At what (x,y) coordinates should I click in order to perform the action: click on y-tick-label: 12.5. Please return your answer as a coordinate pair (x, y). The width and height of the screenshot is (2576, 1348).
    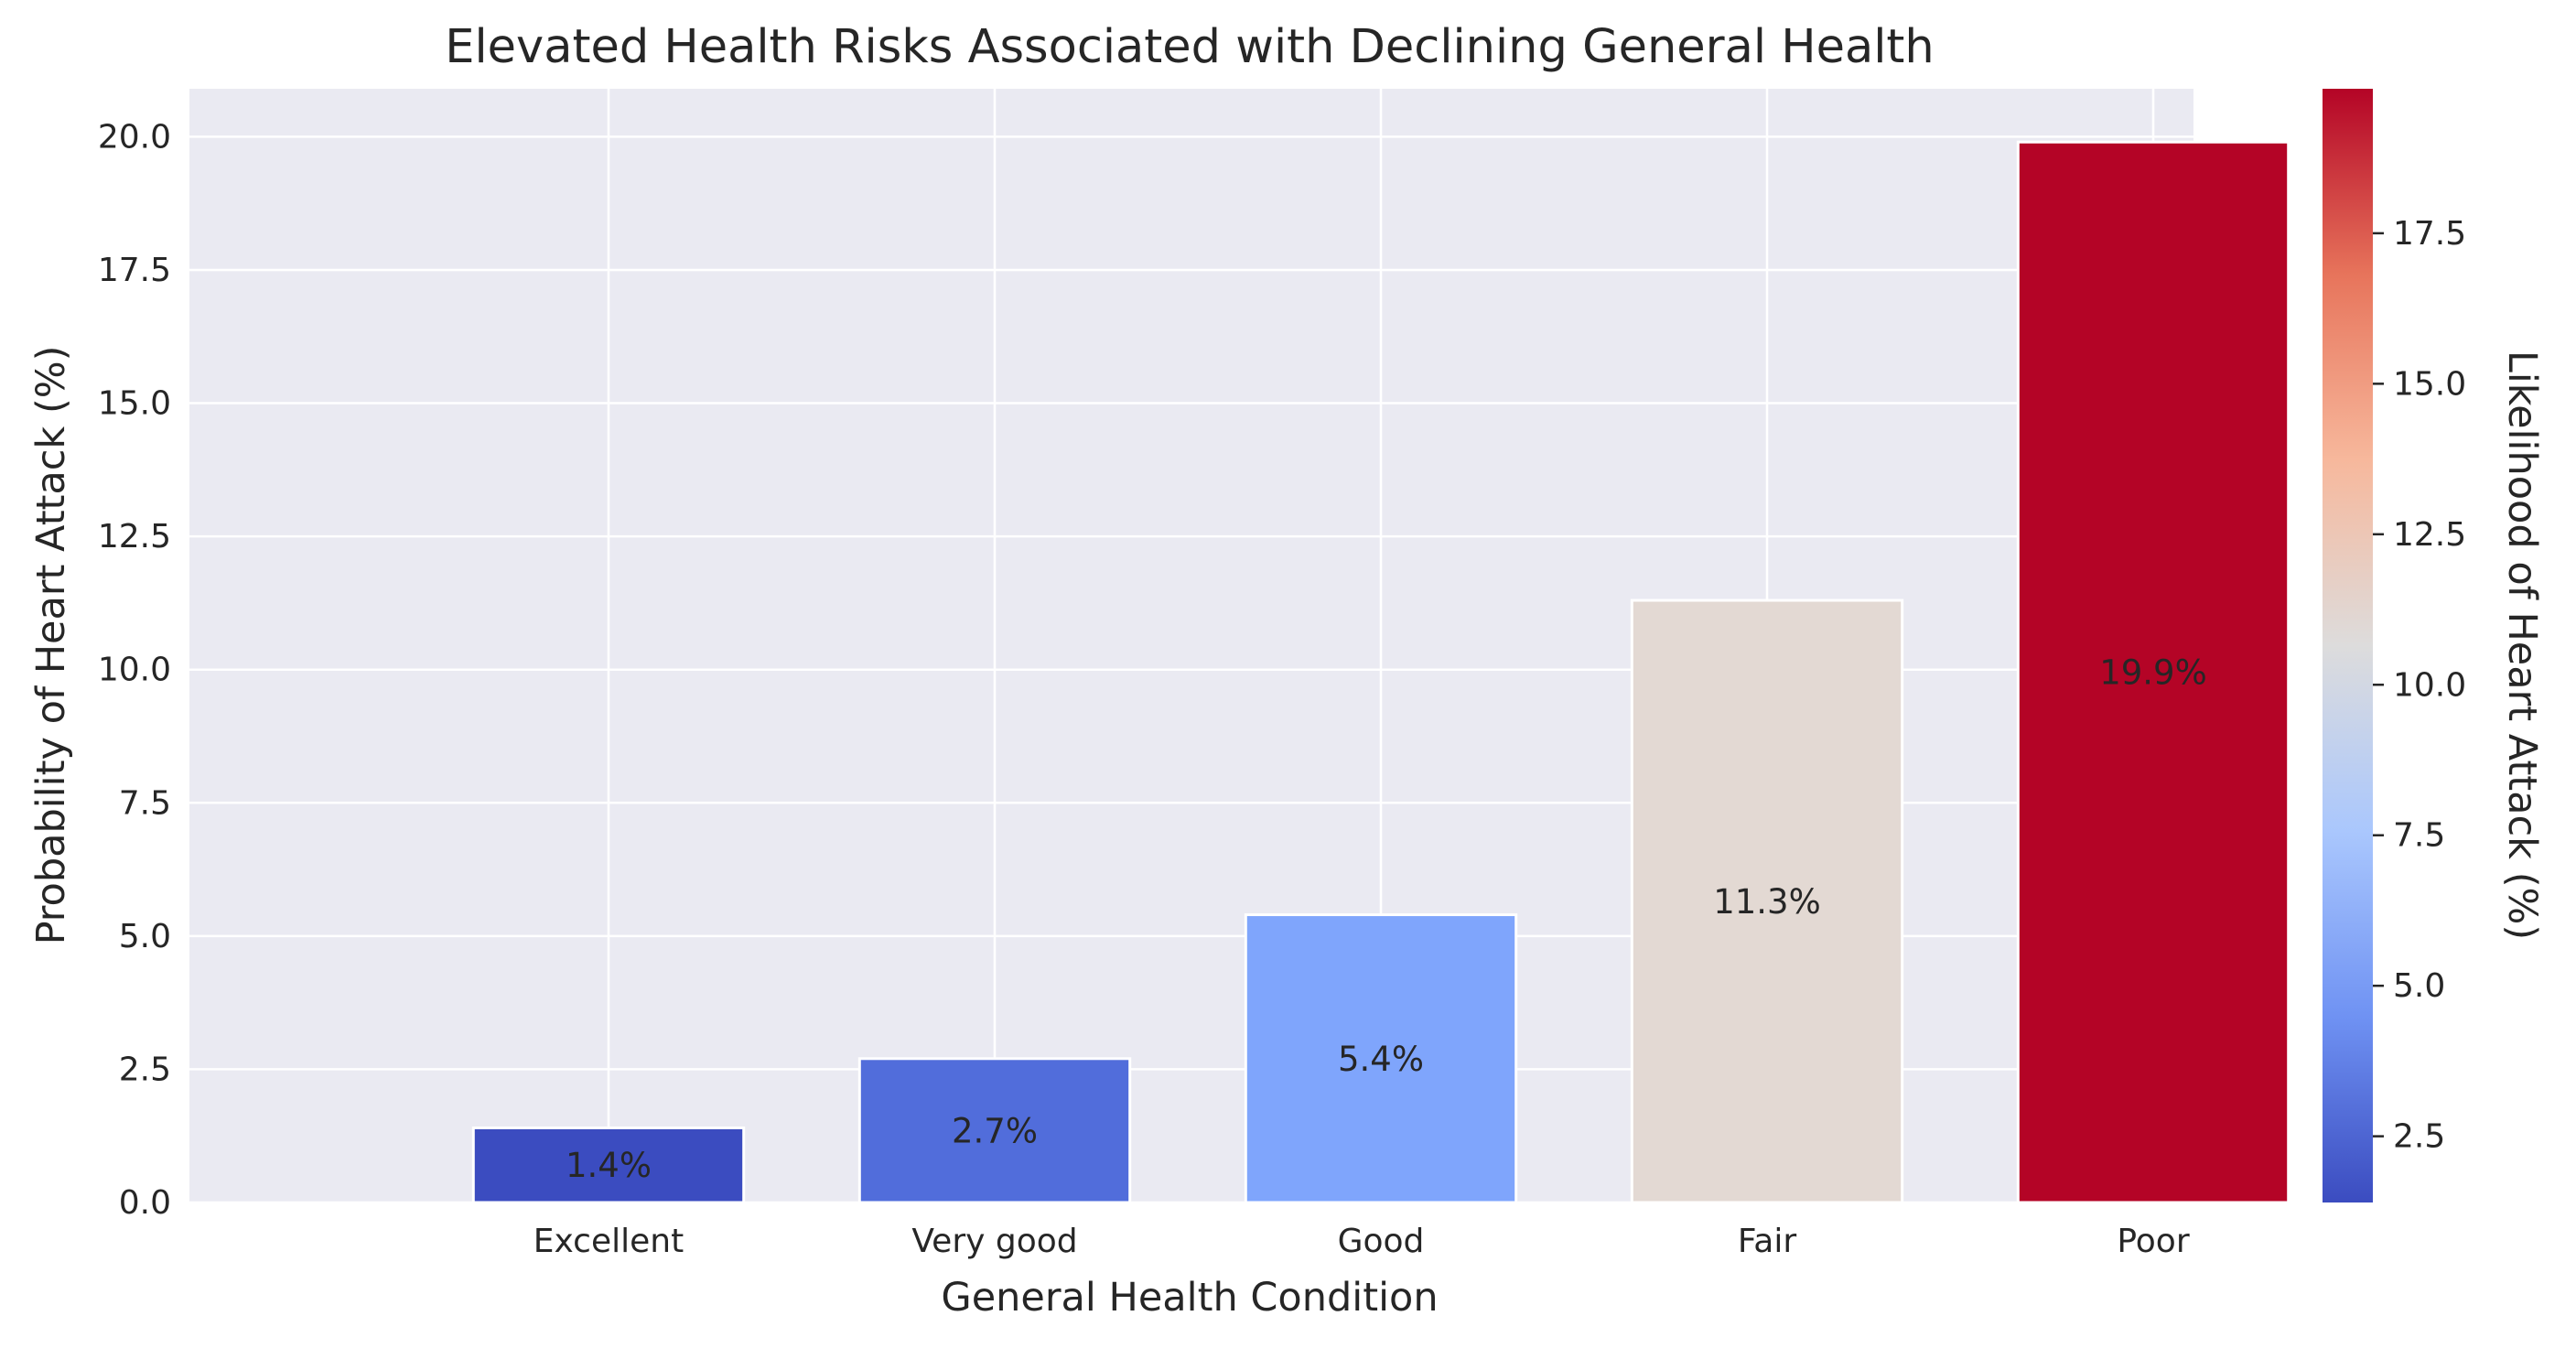
    Looking at the image, I should click on (134, 536).